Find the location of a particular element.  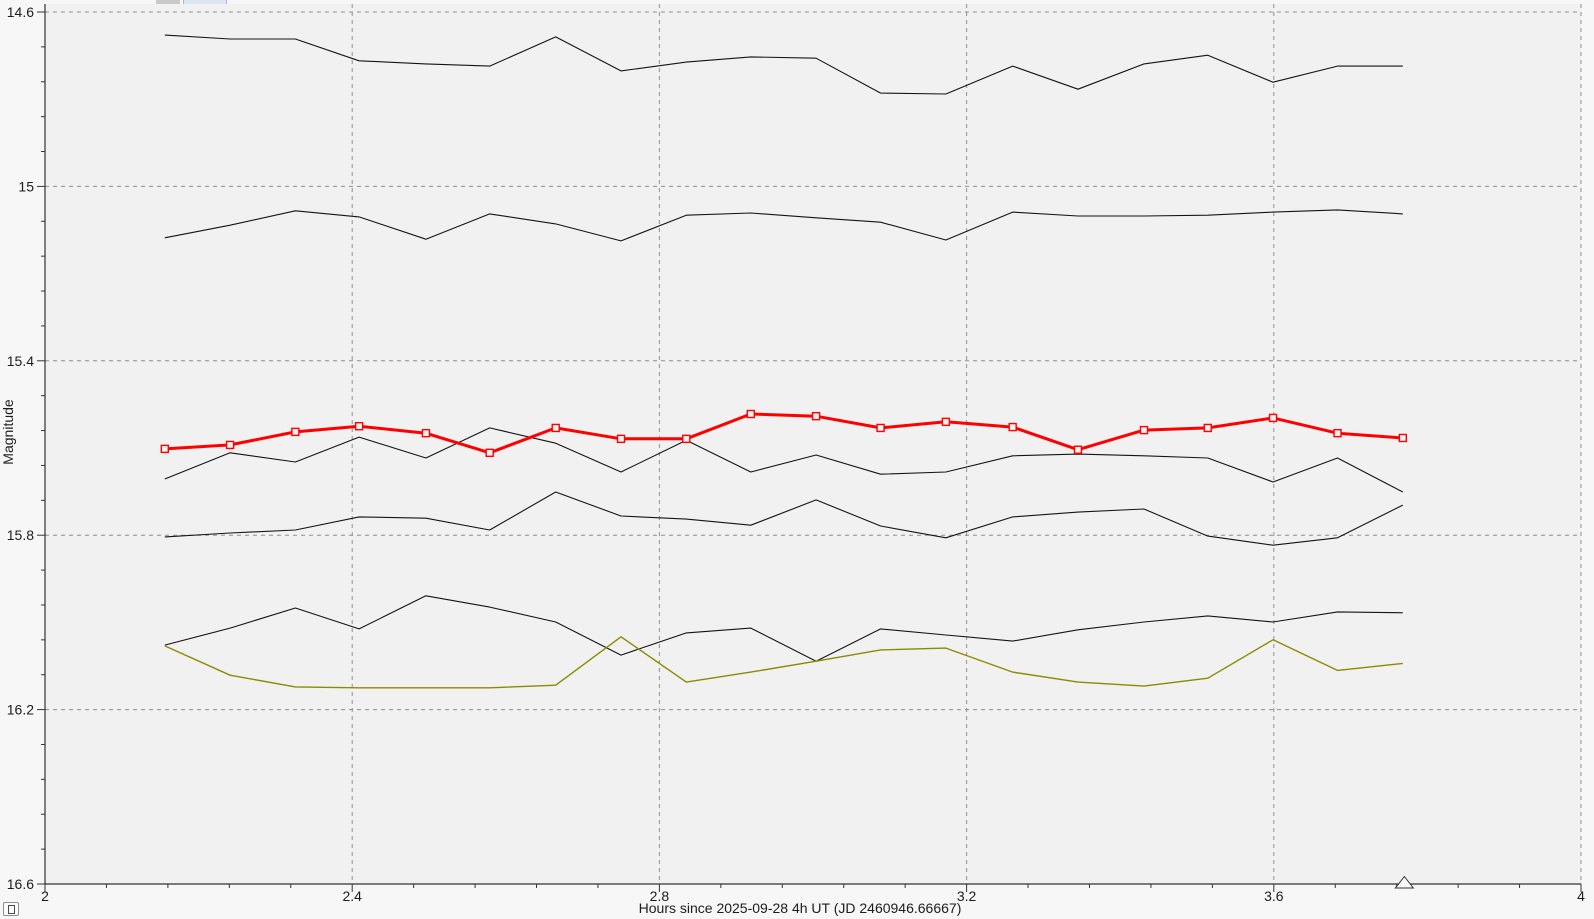

x-tick-label: 2.8 is located at coordinates (660, 896).